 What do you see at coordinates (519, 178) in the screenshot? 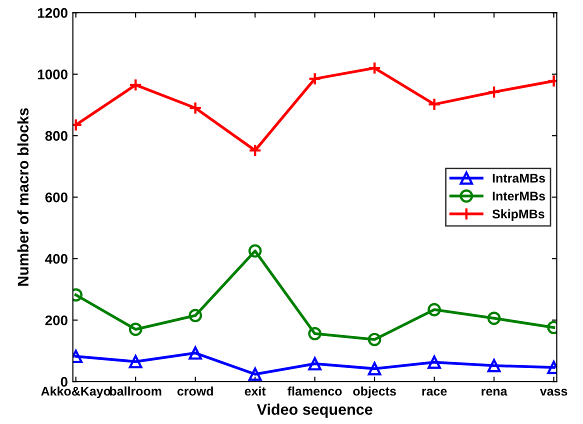
I see `legend-label: IntraMBs` at bounding box center [519, 178].